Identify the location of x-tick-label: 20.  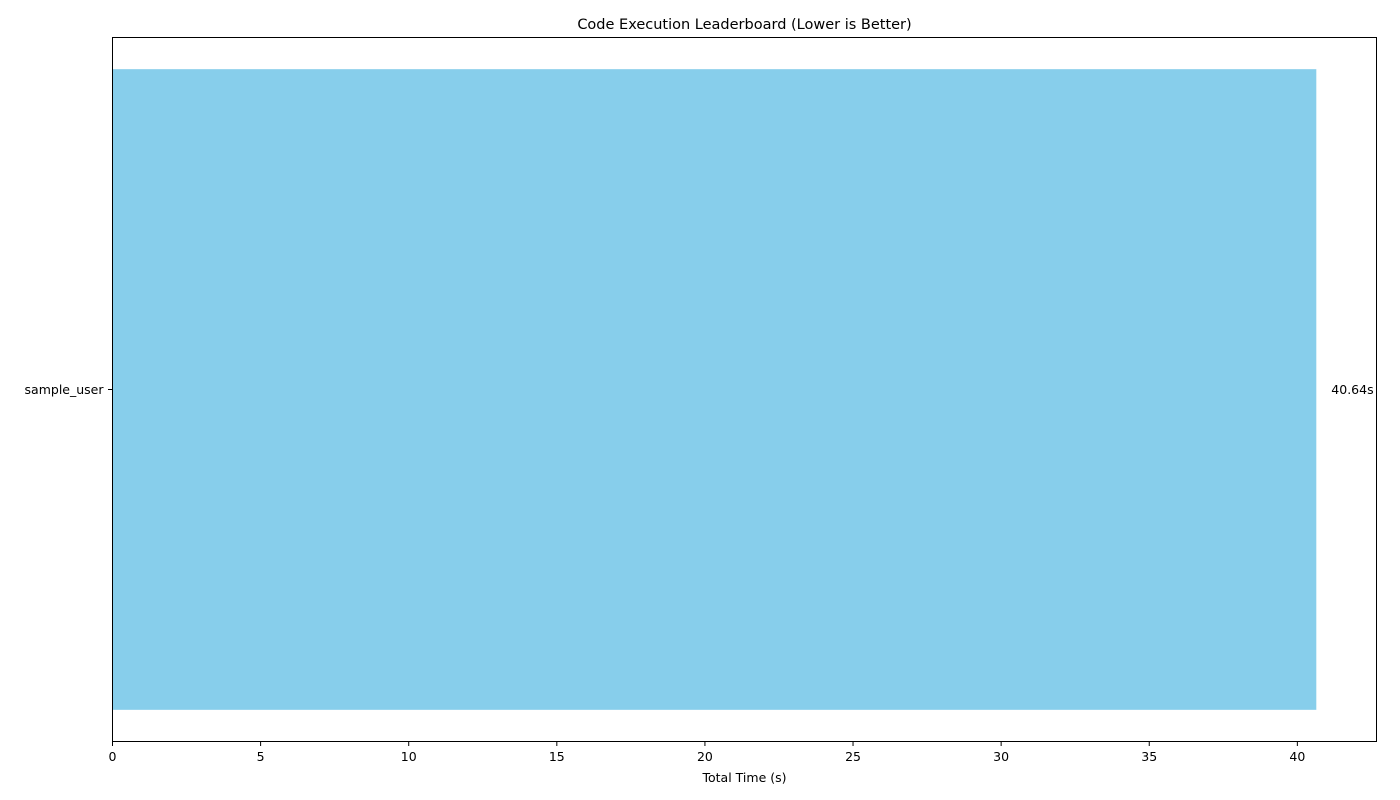
(705, 756).